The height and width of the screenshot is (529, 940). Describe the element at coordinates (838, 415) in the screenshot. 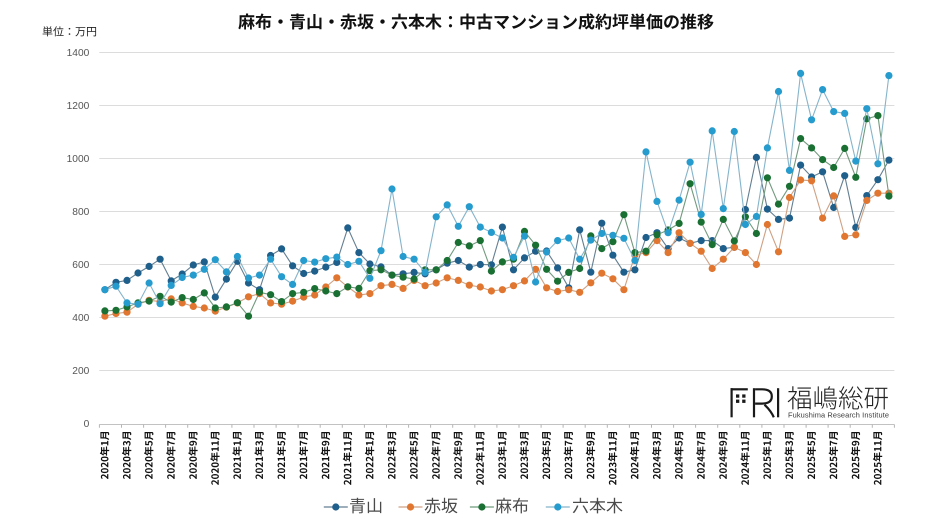

I see `svg-text: Fukushima Research Institute` at that location.